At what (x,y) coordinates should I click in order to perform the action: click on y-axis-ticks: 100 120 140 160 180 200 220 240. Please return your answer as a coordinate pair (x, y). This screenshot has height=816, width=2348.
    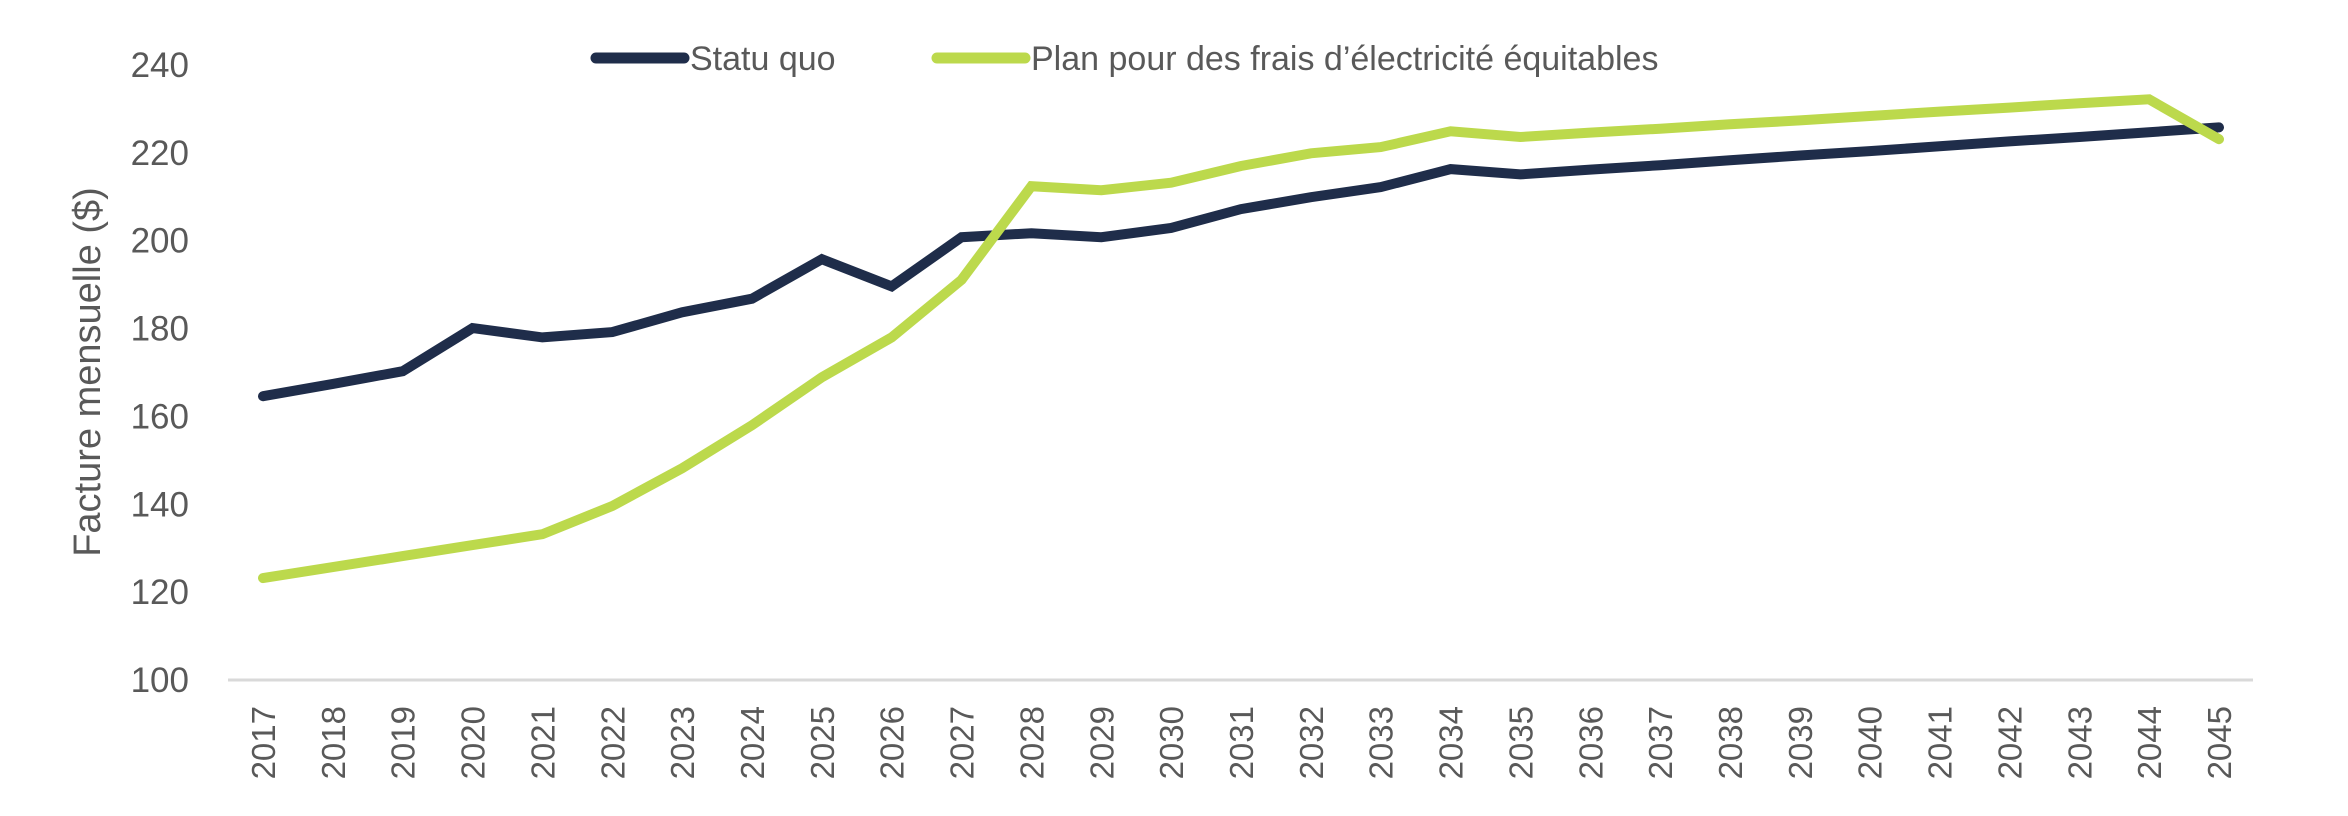
    Looking at the image, I should click on (160, 373).